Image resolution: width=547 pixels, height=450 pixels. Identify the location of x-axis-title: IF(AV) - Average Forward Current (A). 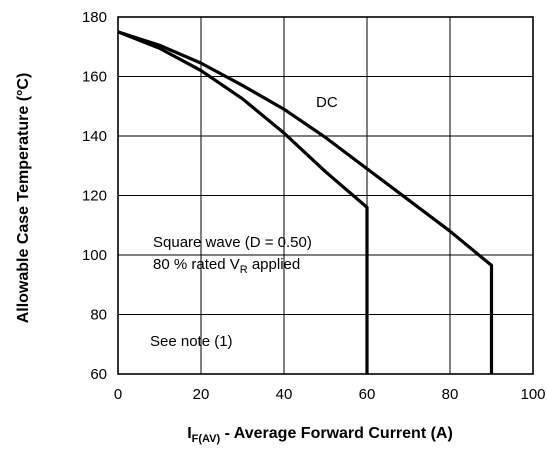
(320, 435).